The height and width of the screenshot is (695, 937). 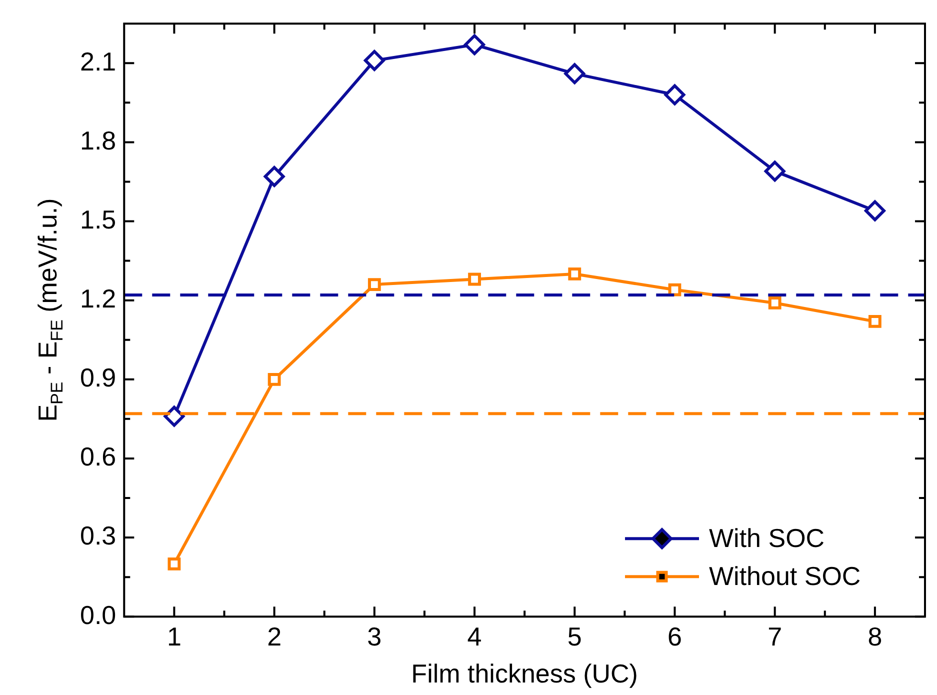 I want to click on y-tick-label: 0.9, so click(x=98, y=377).